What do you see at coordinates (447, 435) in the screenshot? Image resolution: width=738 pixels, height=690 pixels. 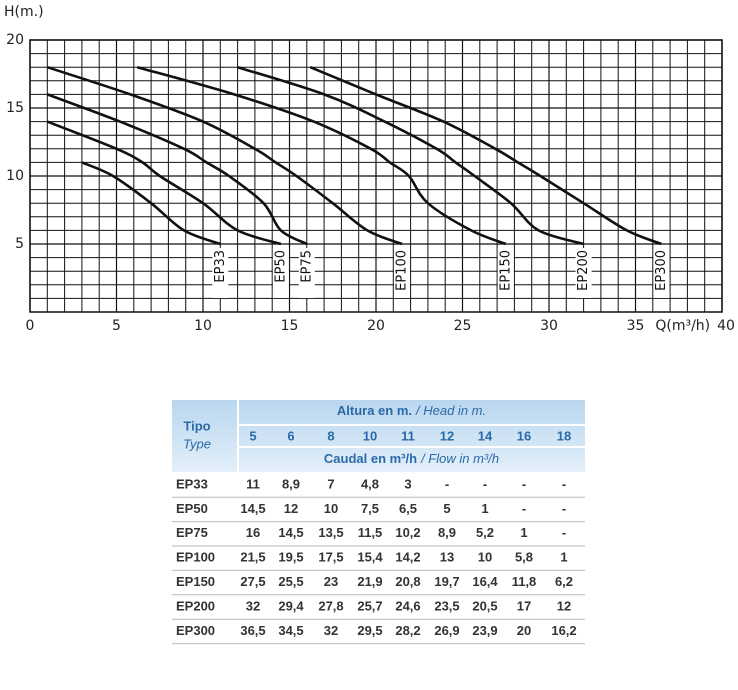 I see `column-header: 12` at bounding box center [447, 435].